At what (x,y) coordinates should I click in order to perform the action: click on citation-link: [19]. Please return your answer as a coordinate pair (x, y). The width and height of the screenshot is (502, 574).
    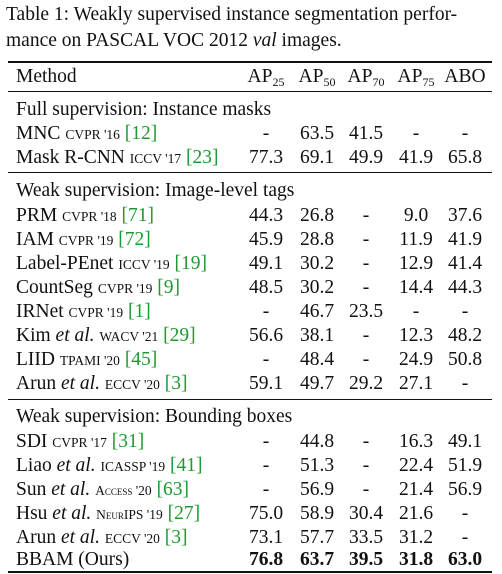
    Looking at the image, I should click on (191, 263).